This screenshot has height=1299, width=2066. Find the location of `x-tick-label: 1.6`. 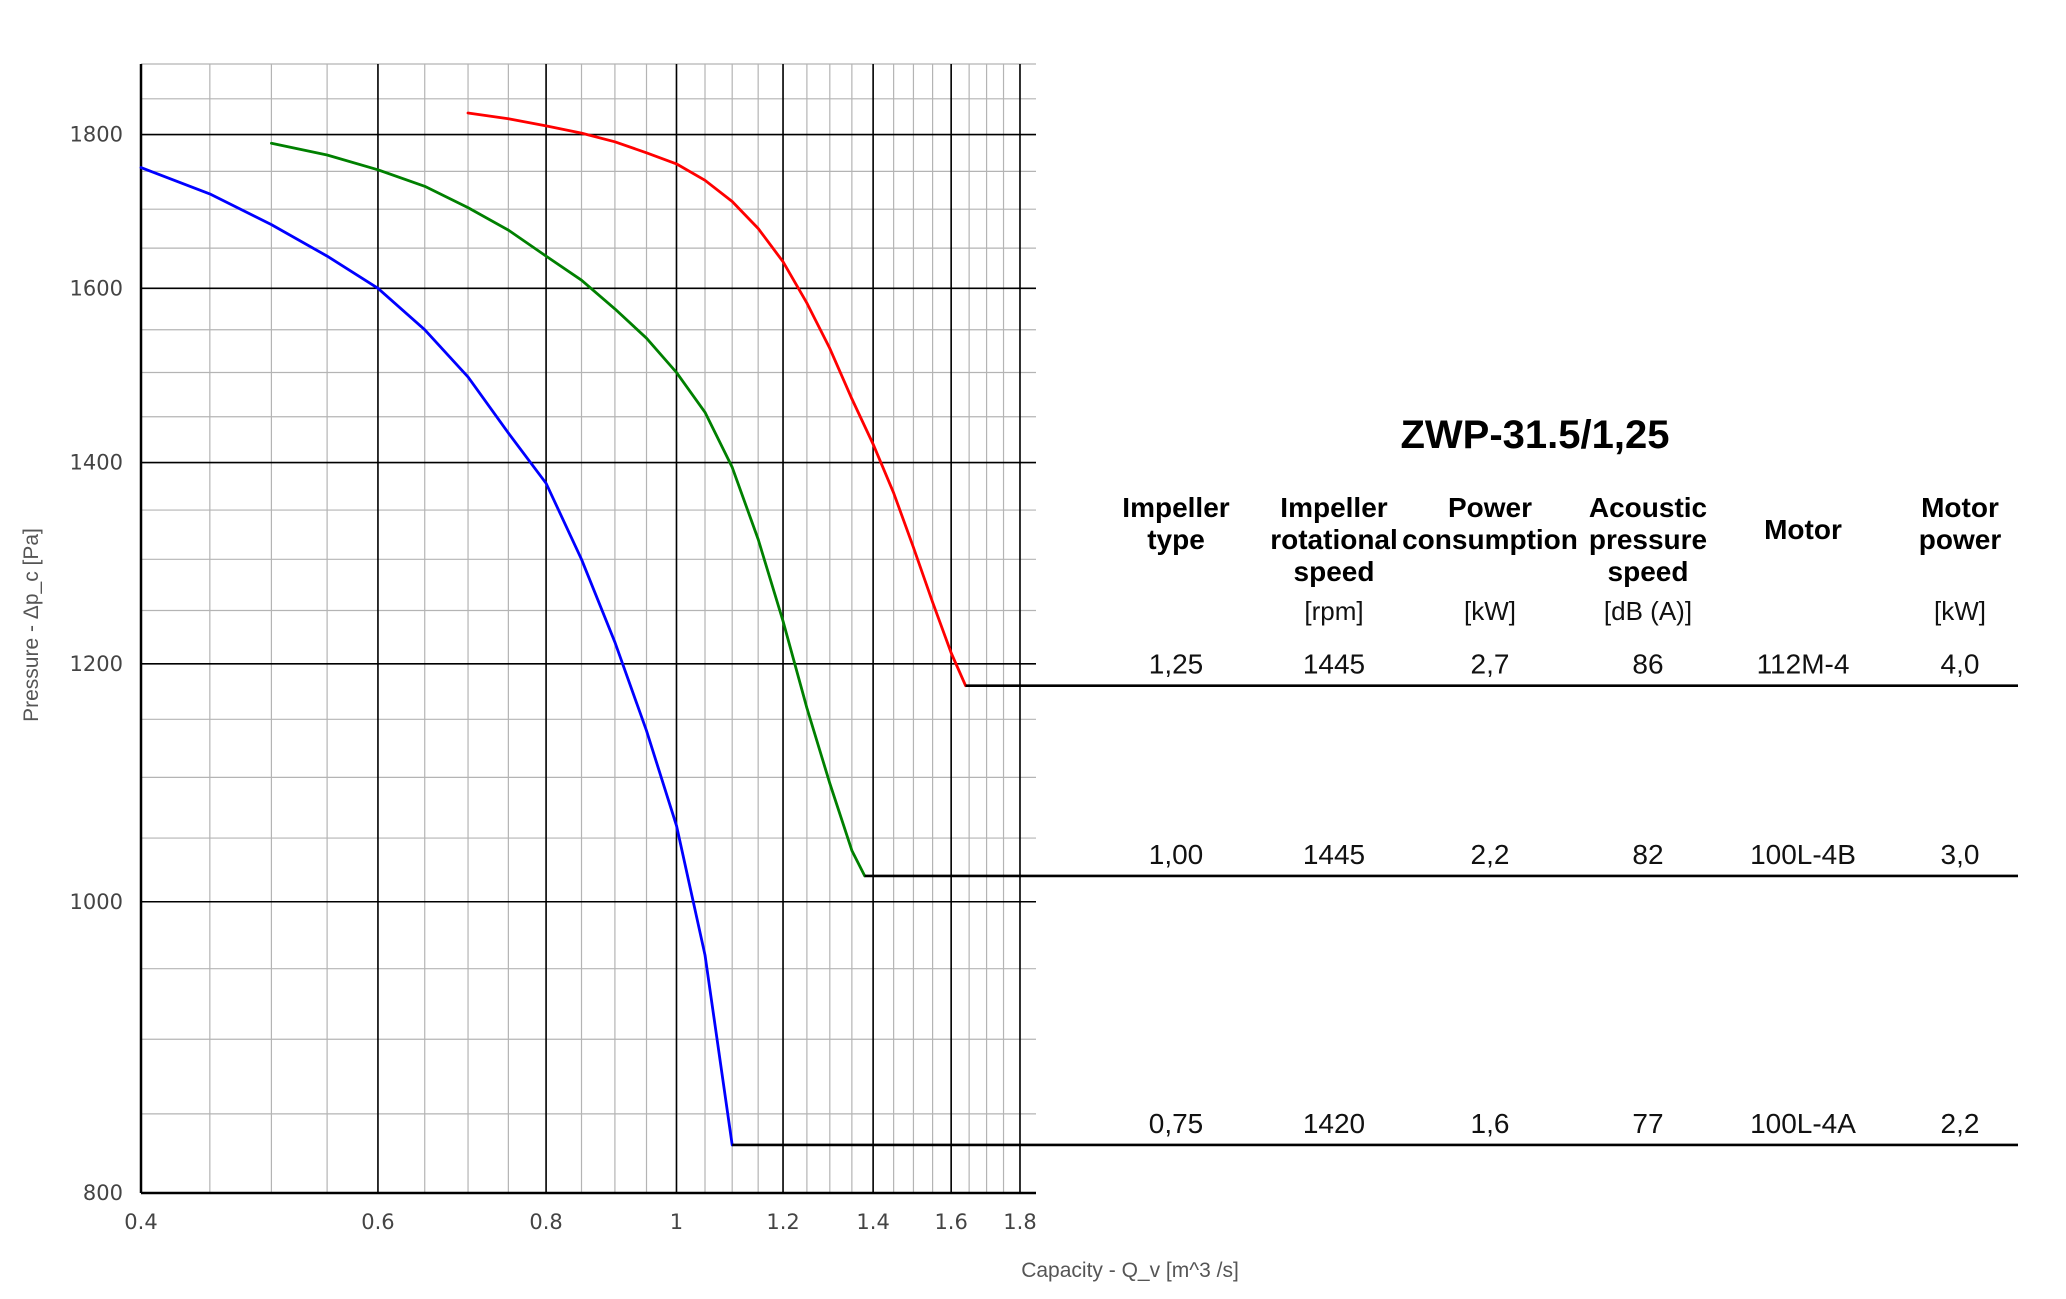

x-tick-label: 1.6 is located at coordinates (950, 1222).